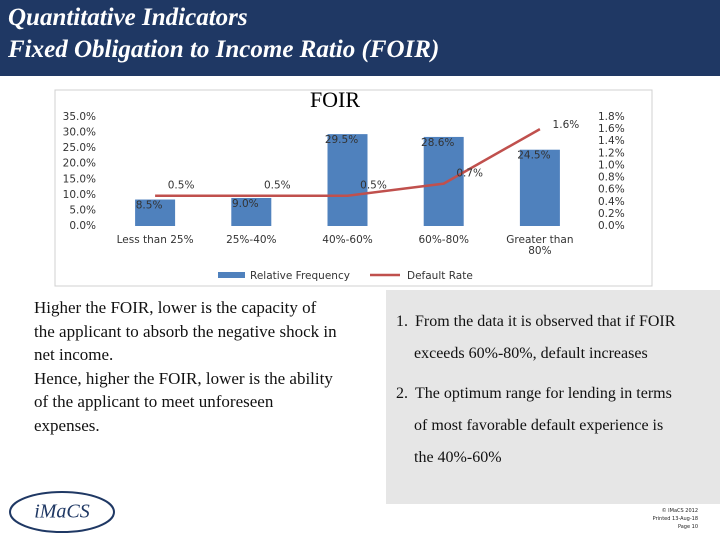 Image resolution: width=720 pixels, height=540 pixels. I want to click on y2-tick-label: 0.4%, so click(611, 202).